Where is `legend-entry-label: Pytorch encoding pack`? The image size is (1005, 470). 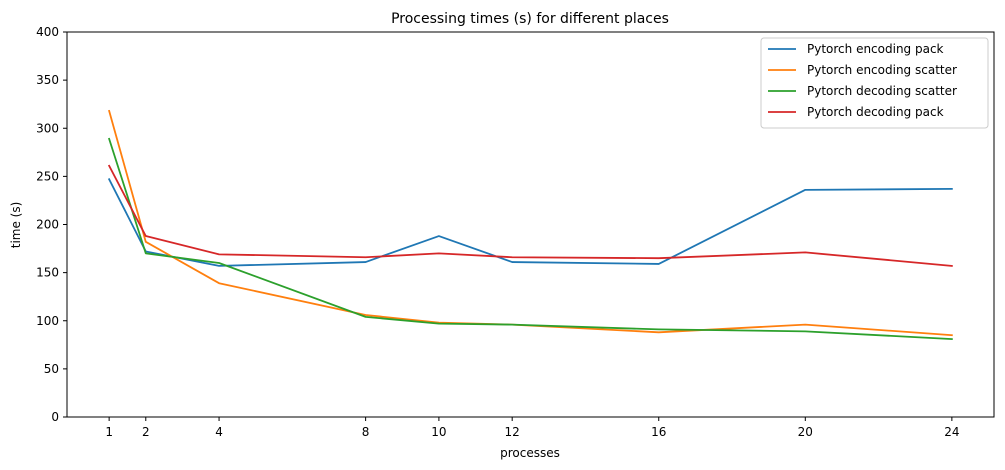
legend-entry-label: Pytorch encoding pack is located at coordinates (875, 49).